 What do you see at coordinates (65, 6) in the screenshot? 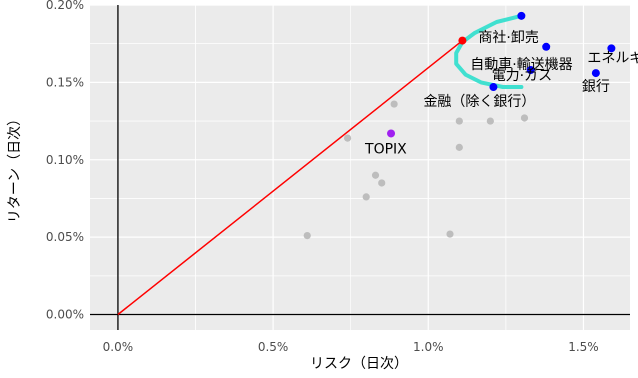
I see `y-tick-label: 0.20%` at bounding box center [65, 6].